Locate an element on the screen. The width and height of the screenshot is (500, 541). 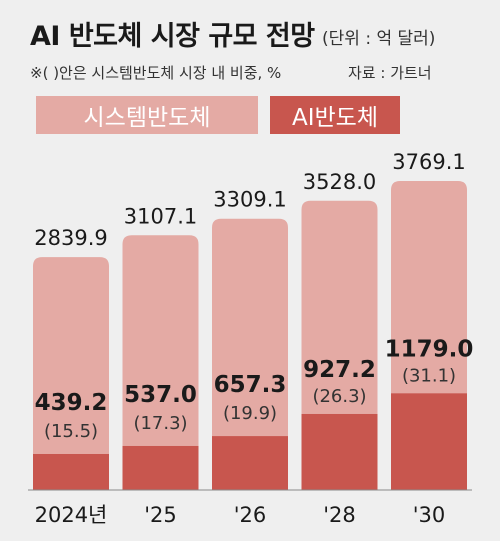
share-label: (19.9) is located at coordinates (250, 413).